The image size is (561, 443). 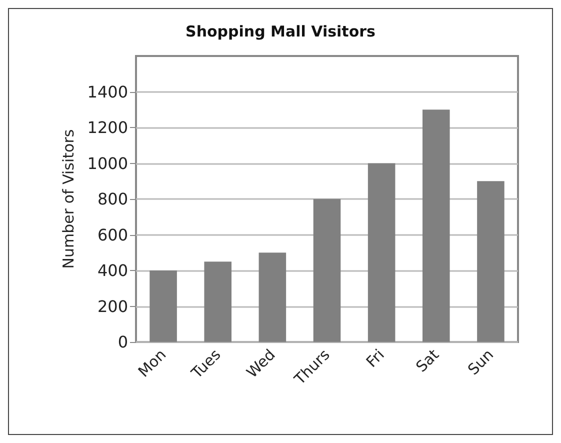 I want to click on x-tick-label: Fri, so click(x=375, y=358).